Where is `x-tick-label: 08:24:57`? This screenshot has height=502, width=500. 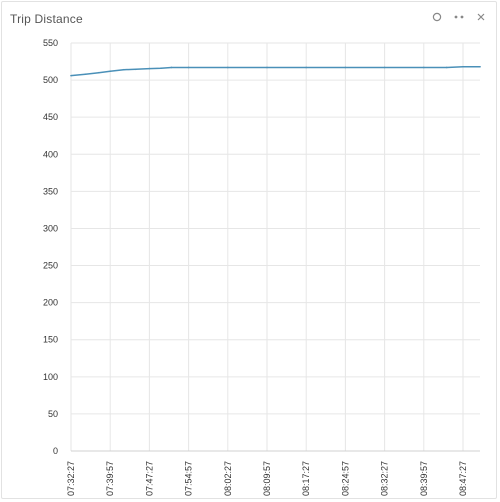
x-tick-label: 08:24:57 is located at coordinates (345, 478).